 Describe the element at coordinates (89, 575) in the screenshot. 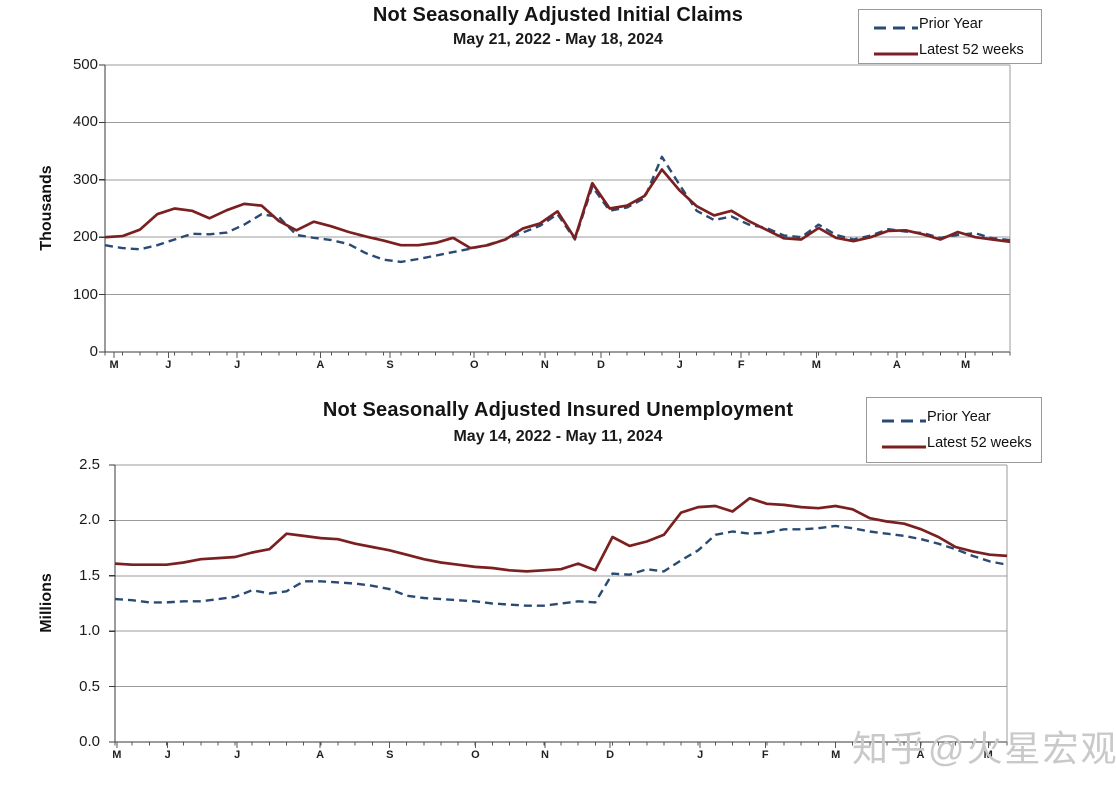

I see `y-tick-label: 1.5` at that location.